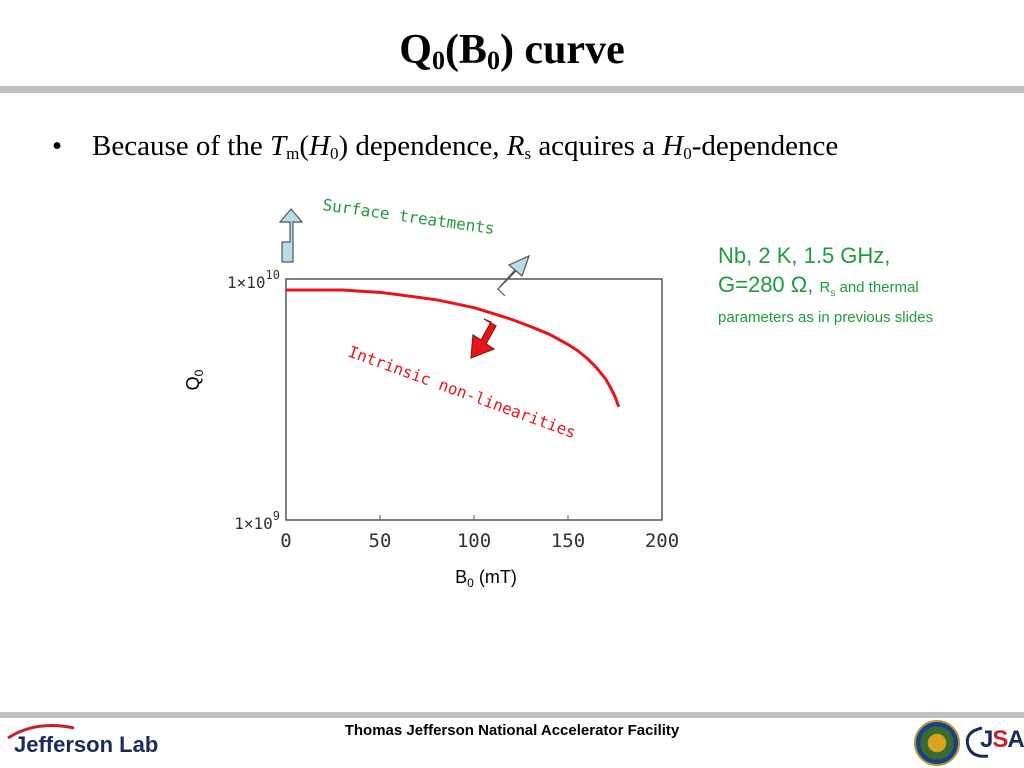  I want to click on slide-title: Q0(B0) curve, so click(512, 51).